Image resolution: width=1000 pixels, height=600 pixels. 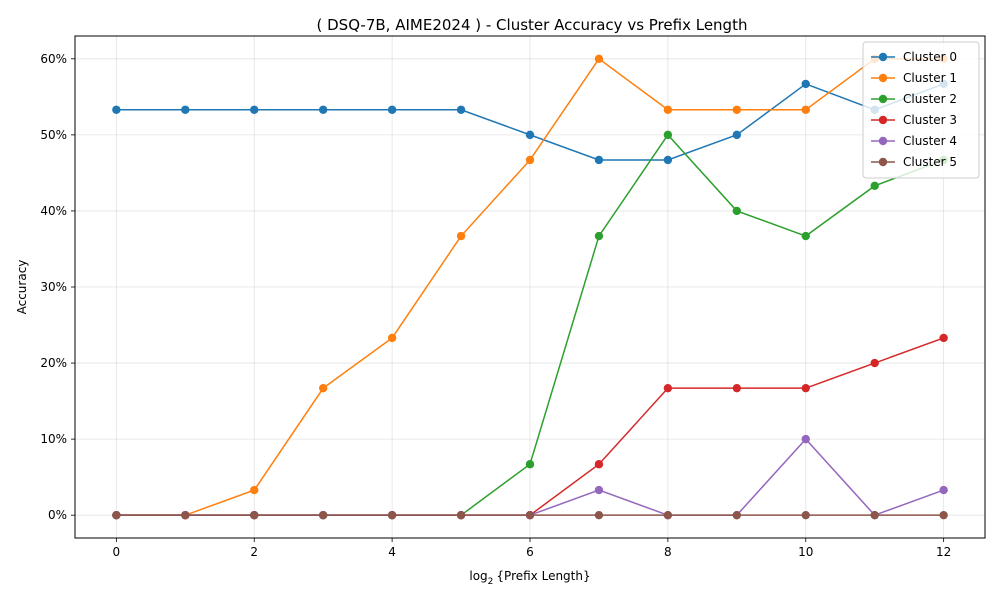 I want to click on x-axis-label-rest: {Prefix Length}, so click(x=543, y=576).